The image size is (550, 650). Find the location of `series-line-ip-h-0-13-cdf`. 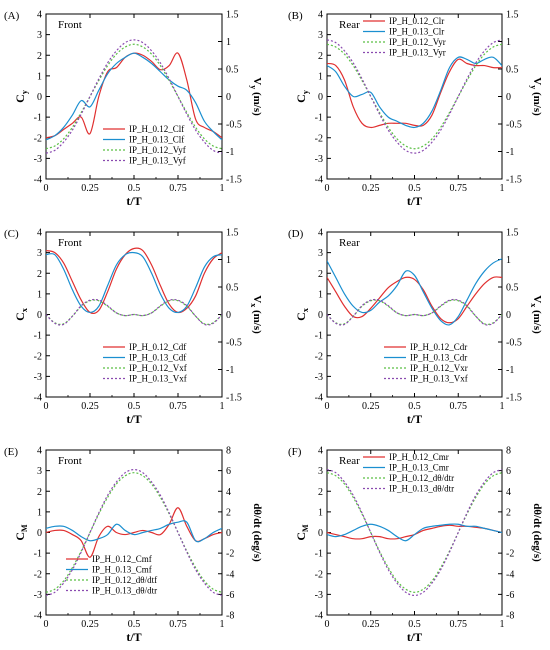

series-line-ip-h-0-13-cdf is located at coordinates (134, 282).